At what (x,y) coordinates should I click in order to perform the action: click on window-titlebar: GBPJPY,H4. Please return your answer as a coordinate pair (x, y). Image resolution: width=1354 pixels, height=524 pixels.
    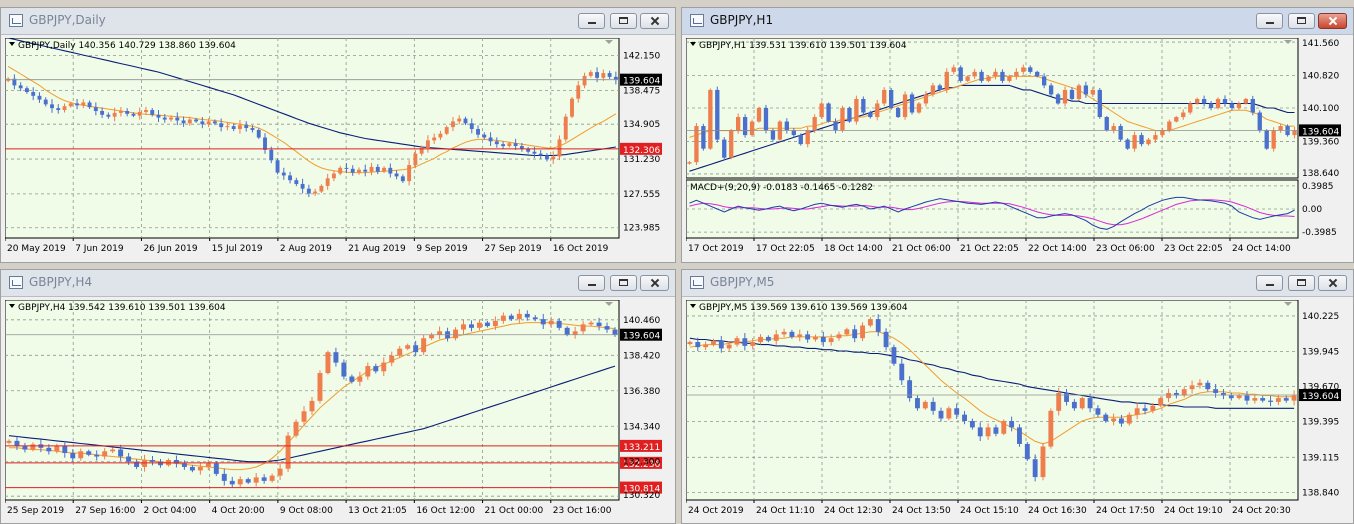
    Looking at the image, I should click on (338, 283).